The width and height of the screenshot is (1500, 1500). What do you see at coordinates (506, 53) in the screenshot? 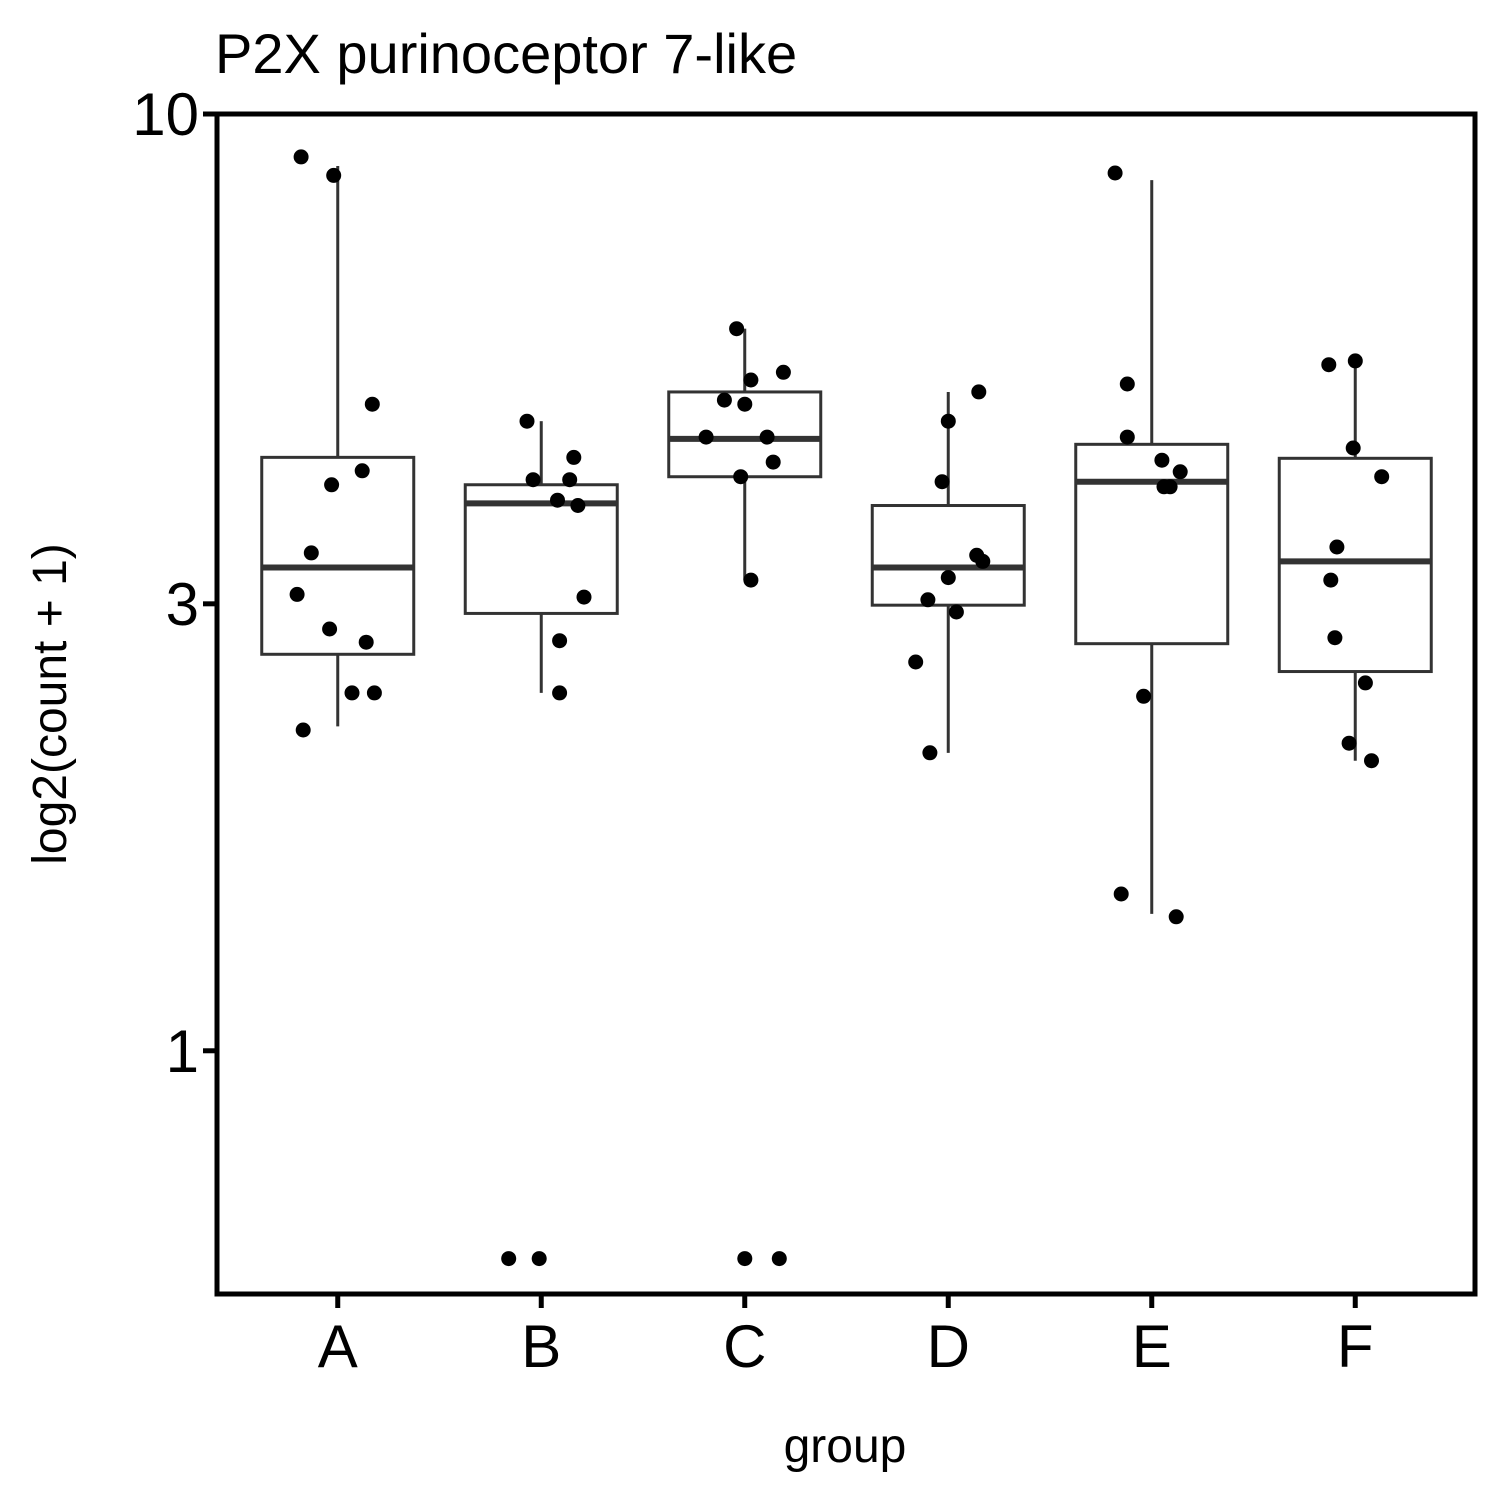
I see `chart-title: P2X purinoceptor 7-like` at bounding box center [506, 53].